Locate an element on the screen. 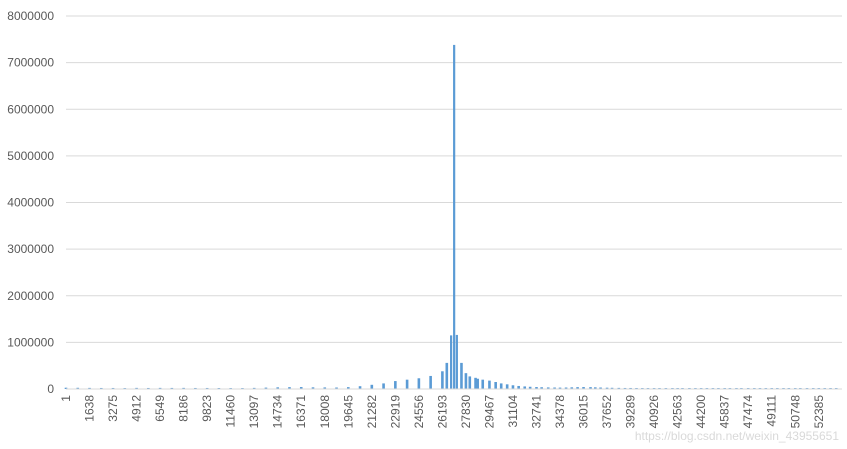  x-tick-label: 18008 is located at coordinates (325, 412).